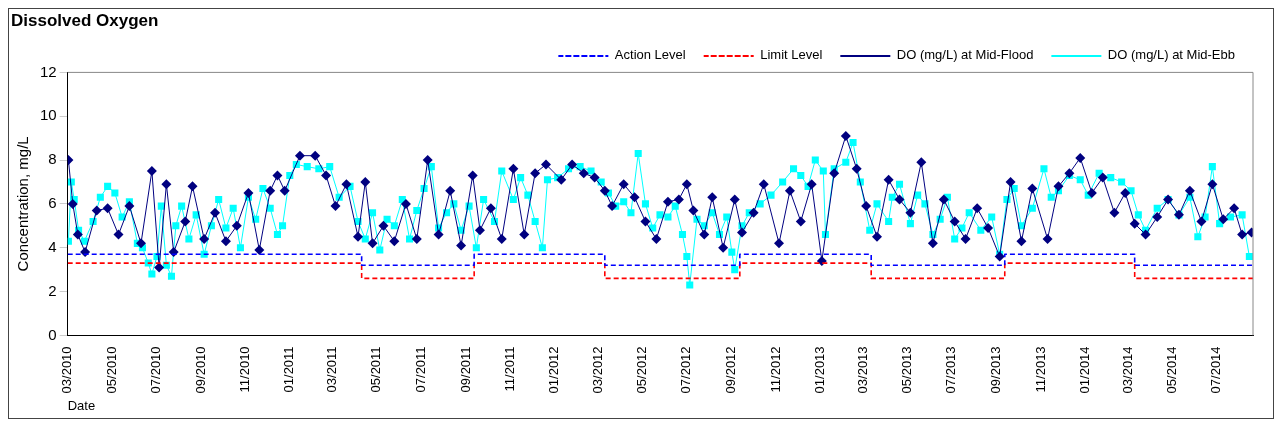  I want to click on chart-title: Dissolved Oxygen, so click(85, 20).